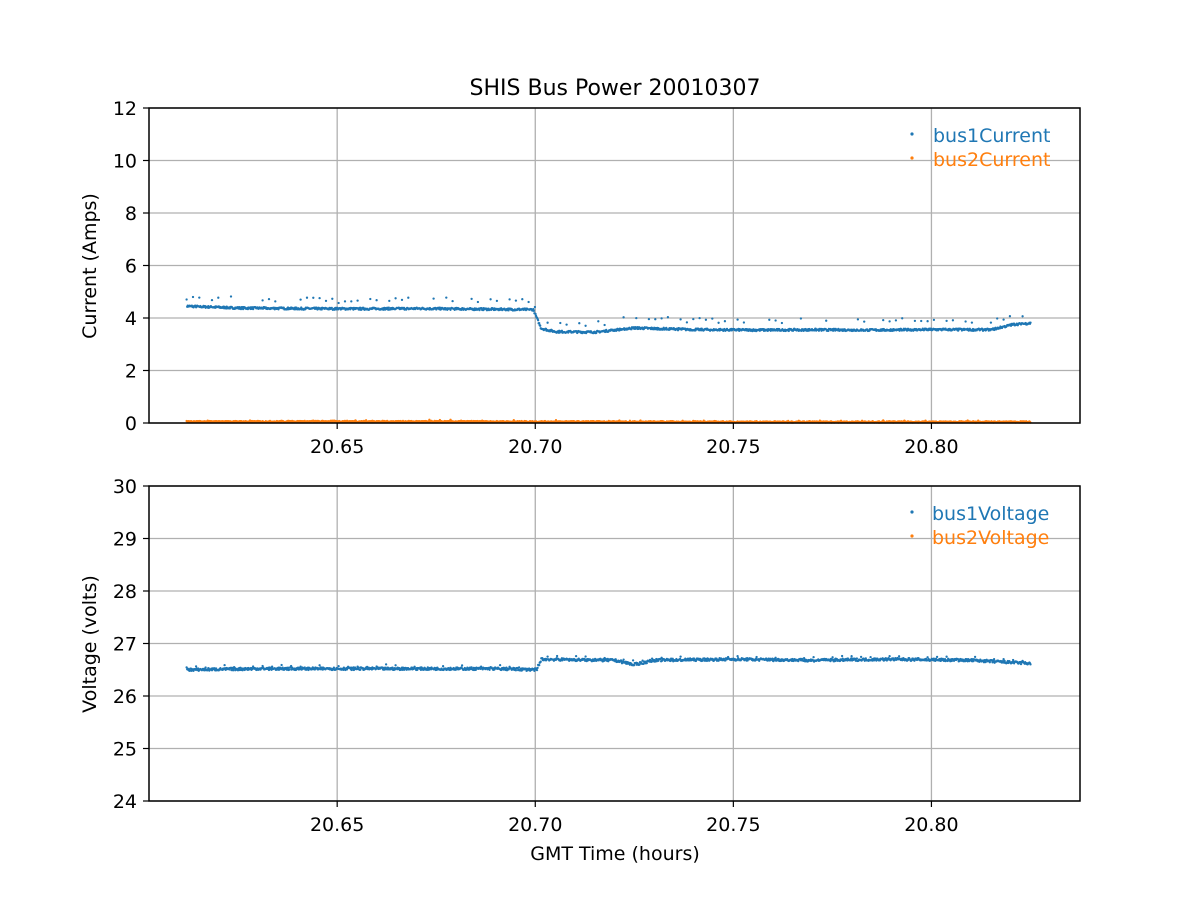 The height and width of the screenshot is (900, 1200). I want to click on legend-label-bus1Voltage: bus1Voltage, so click(990, 514).